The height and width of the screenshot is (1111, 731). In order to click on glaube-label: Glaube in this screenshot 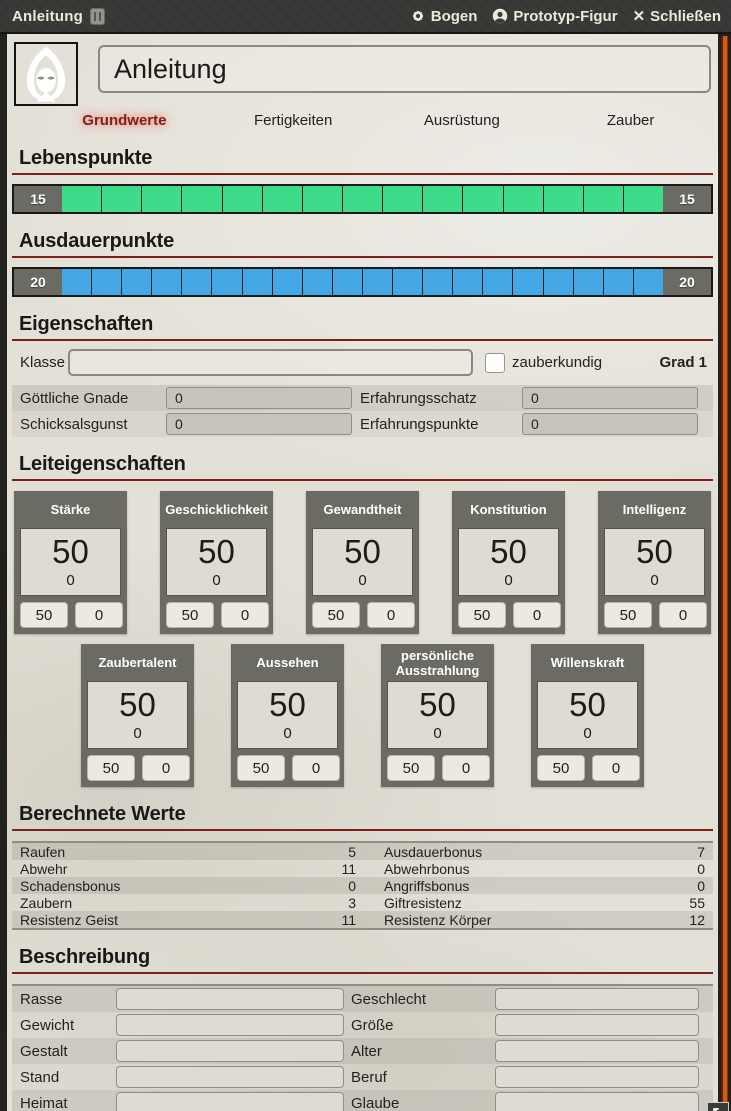, I will do `click(375, 1102)`.